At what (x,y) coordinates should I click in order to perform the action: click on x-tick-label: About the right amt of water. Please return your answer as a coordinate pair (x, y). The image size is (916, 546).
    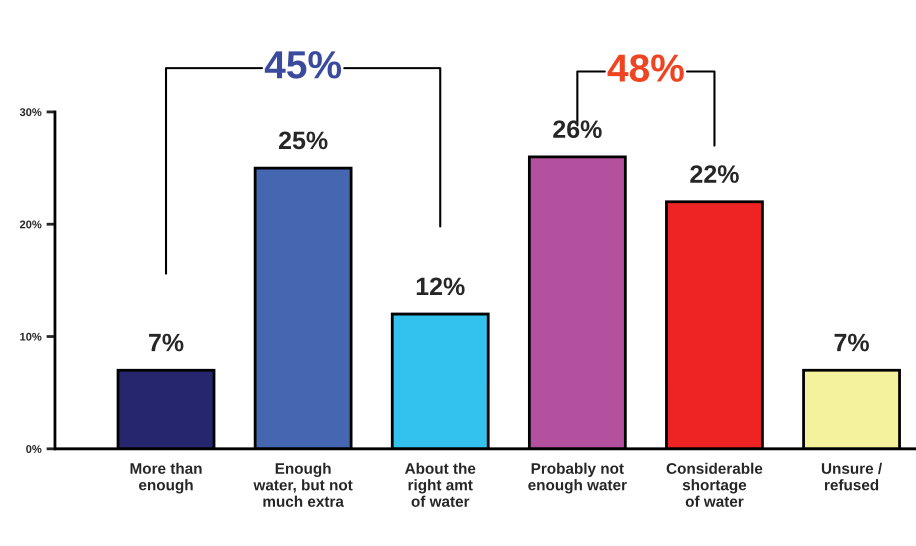
    Looking at the image, I should click on (440, 484).